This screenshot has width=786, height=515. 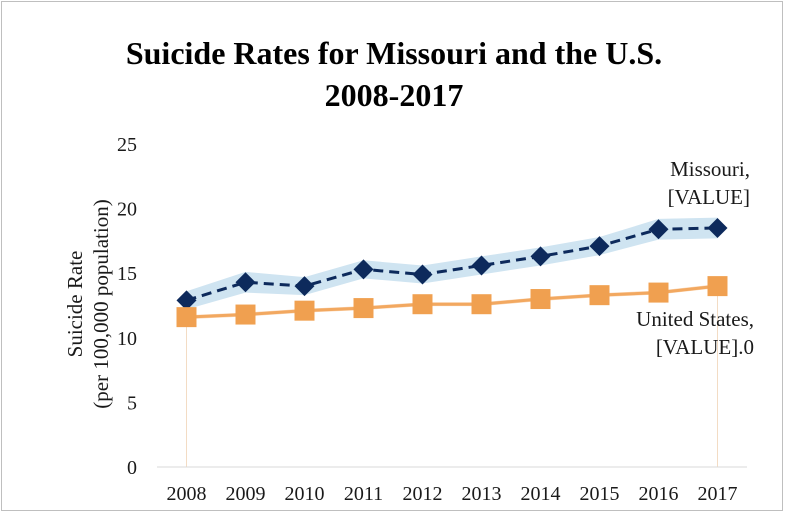 I want to click on x-tick-label: 2012, so click(x=423, y=494).